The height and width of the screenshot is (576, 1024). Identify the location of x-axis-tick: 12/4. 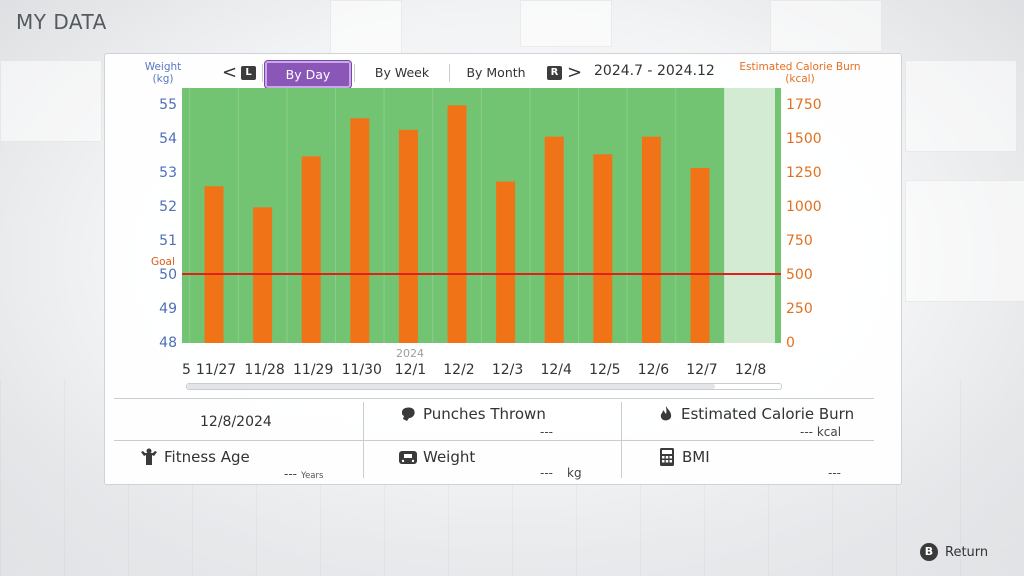
(556, 370).